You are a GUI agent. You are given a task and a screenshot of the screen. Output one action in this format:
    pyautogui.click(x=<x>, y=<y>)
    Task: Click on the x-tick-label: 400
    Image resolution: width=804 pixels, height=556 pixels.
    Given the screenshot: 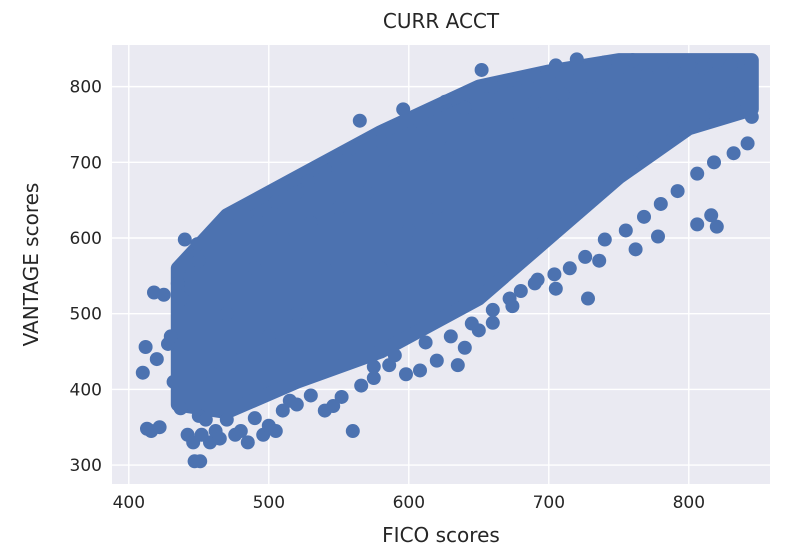 What is the action you would take?
    pyautogui.click(x=129, y=503)
    